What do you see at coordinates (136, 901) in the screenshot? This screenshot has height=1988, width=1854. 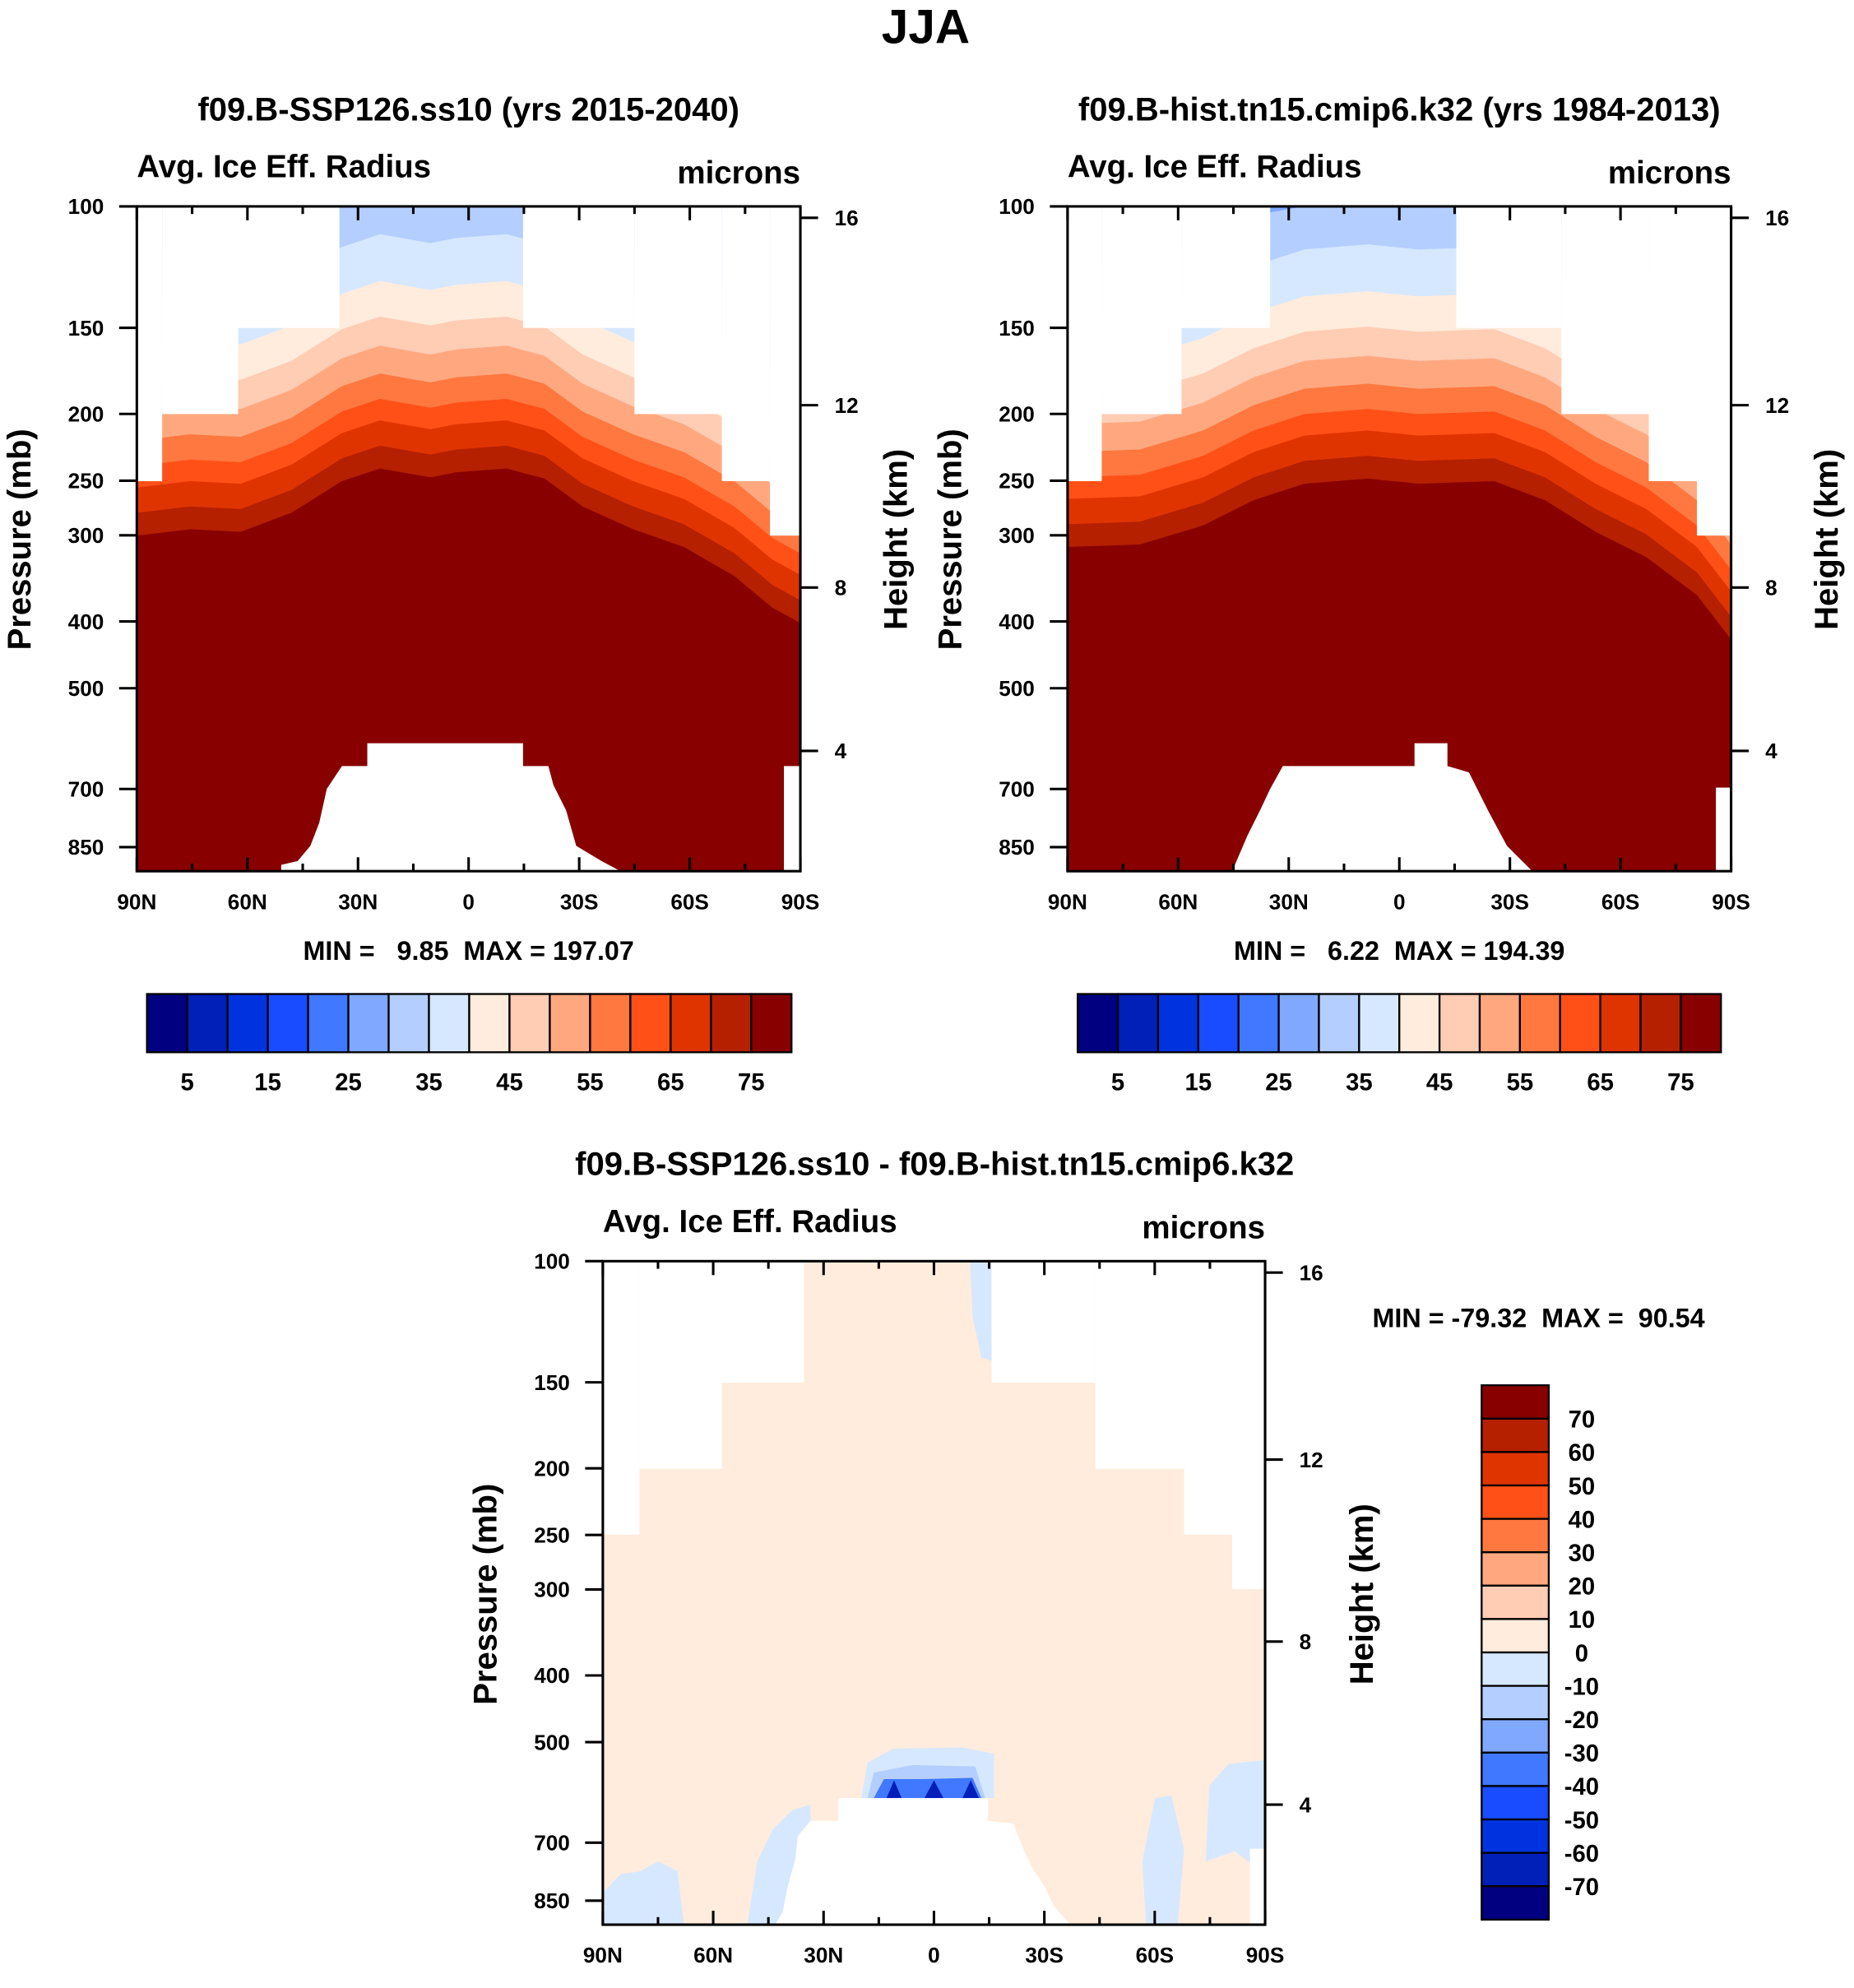 I see `x-tick-label: 90N` at bounding box center [136, 901].